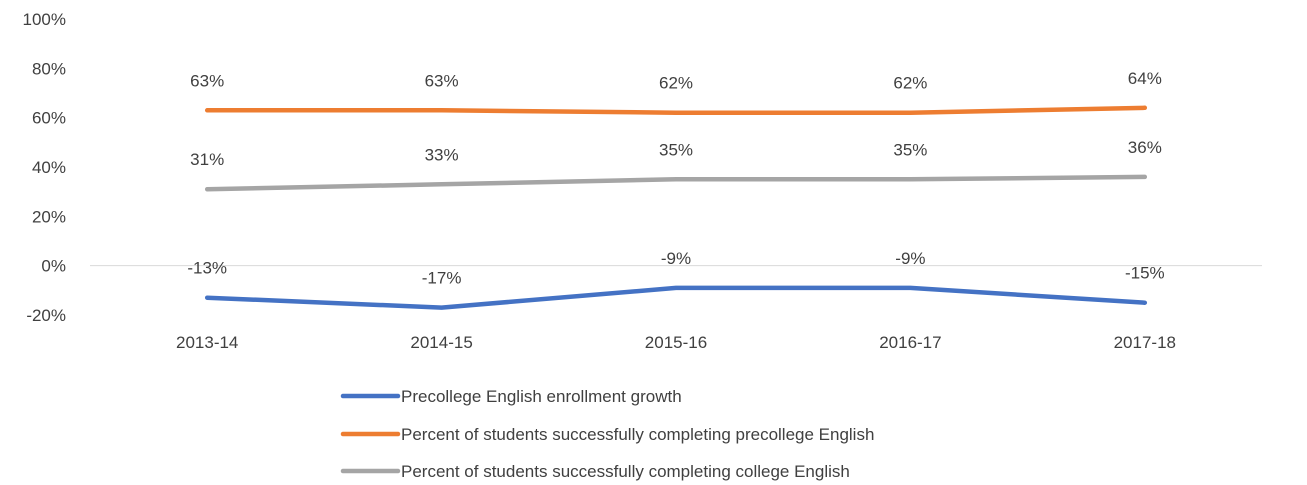 The image size is (1307, 485). I want to click on legend-item: Precollege English enrollment growth, so click(511, 396).